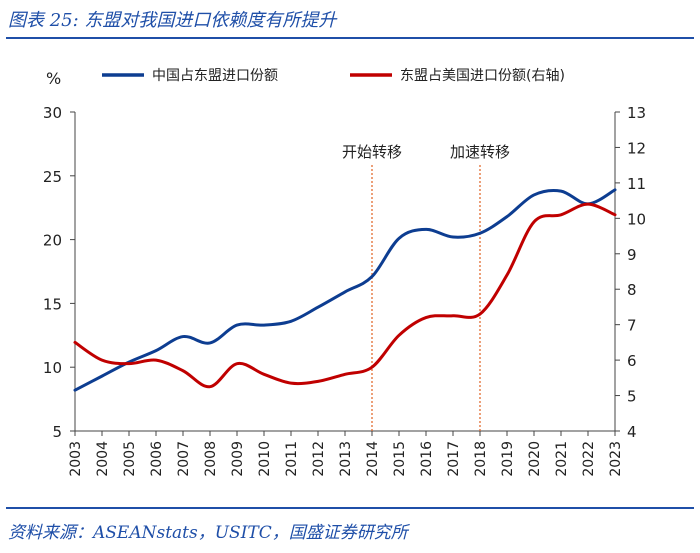 The image size is (700, 553). Describe the element at coordinates (157, 459) in the screenshot. I see `x-tick-label: 2006` at that location.